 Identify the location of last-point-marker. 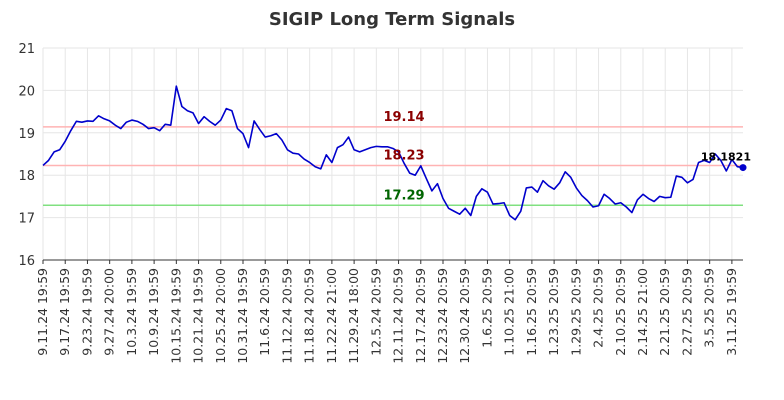
(743, 168).